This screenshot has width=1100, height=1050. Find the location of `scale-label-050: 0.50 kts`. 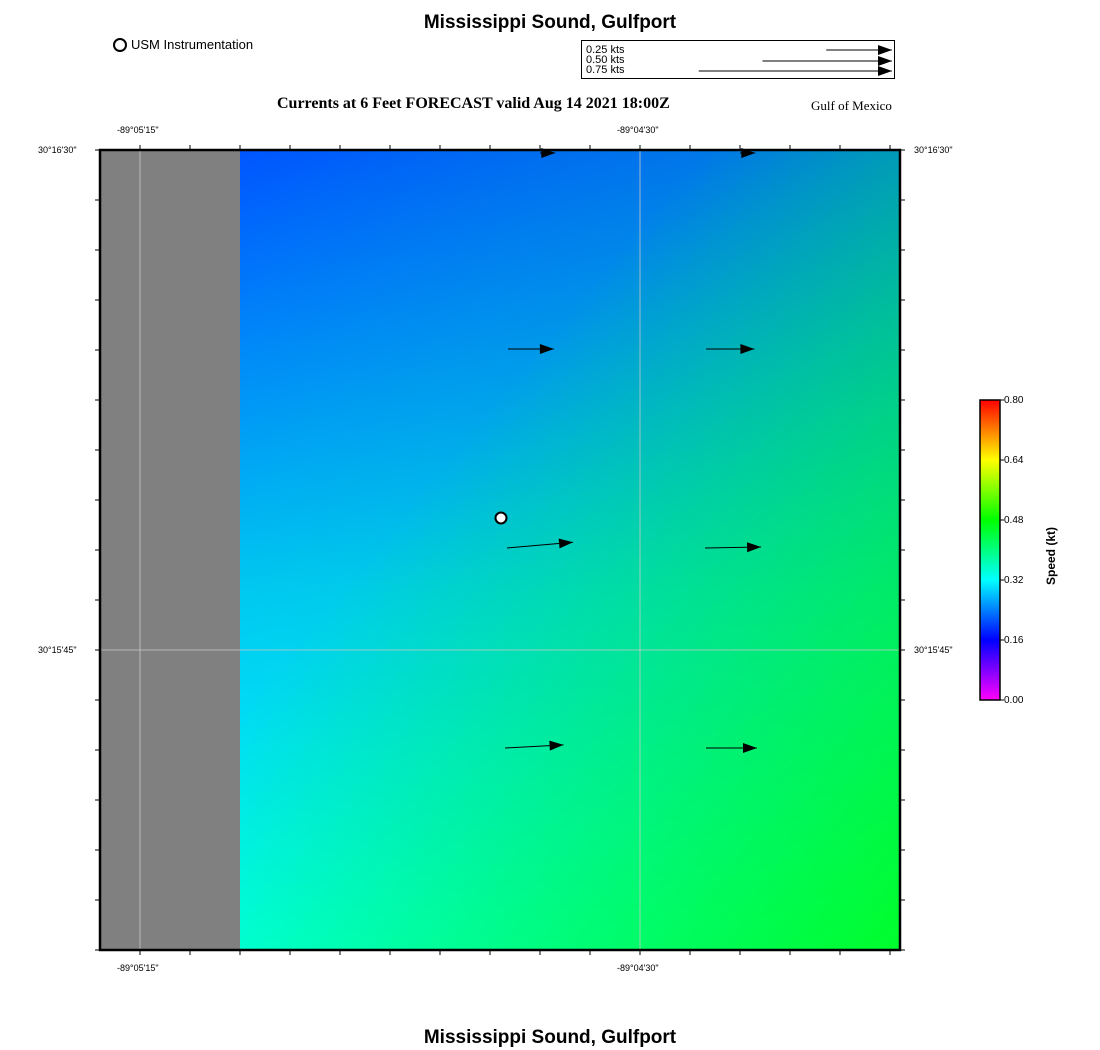

scale-label-050: 0.50 kts is located at coordinates (605, 60).